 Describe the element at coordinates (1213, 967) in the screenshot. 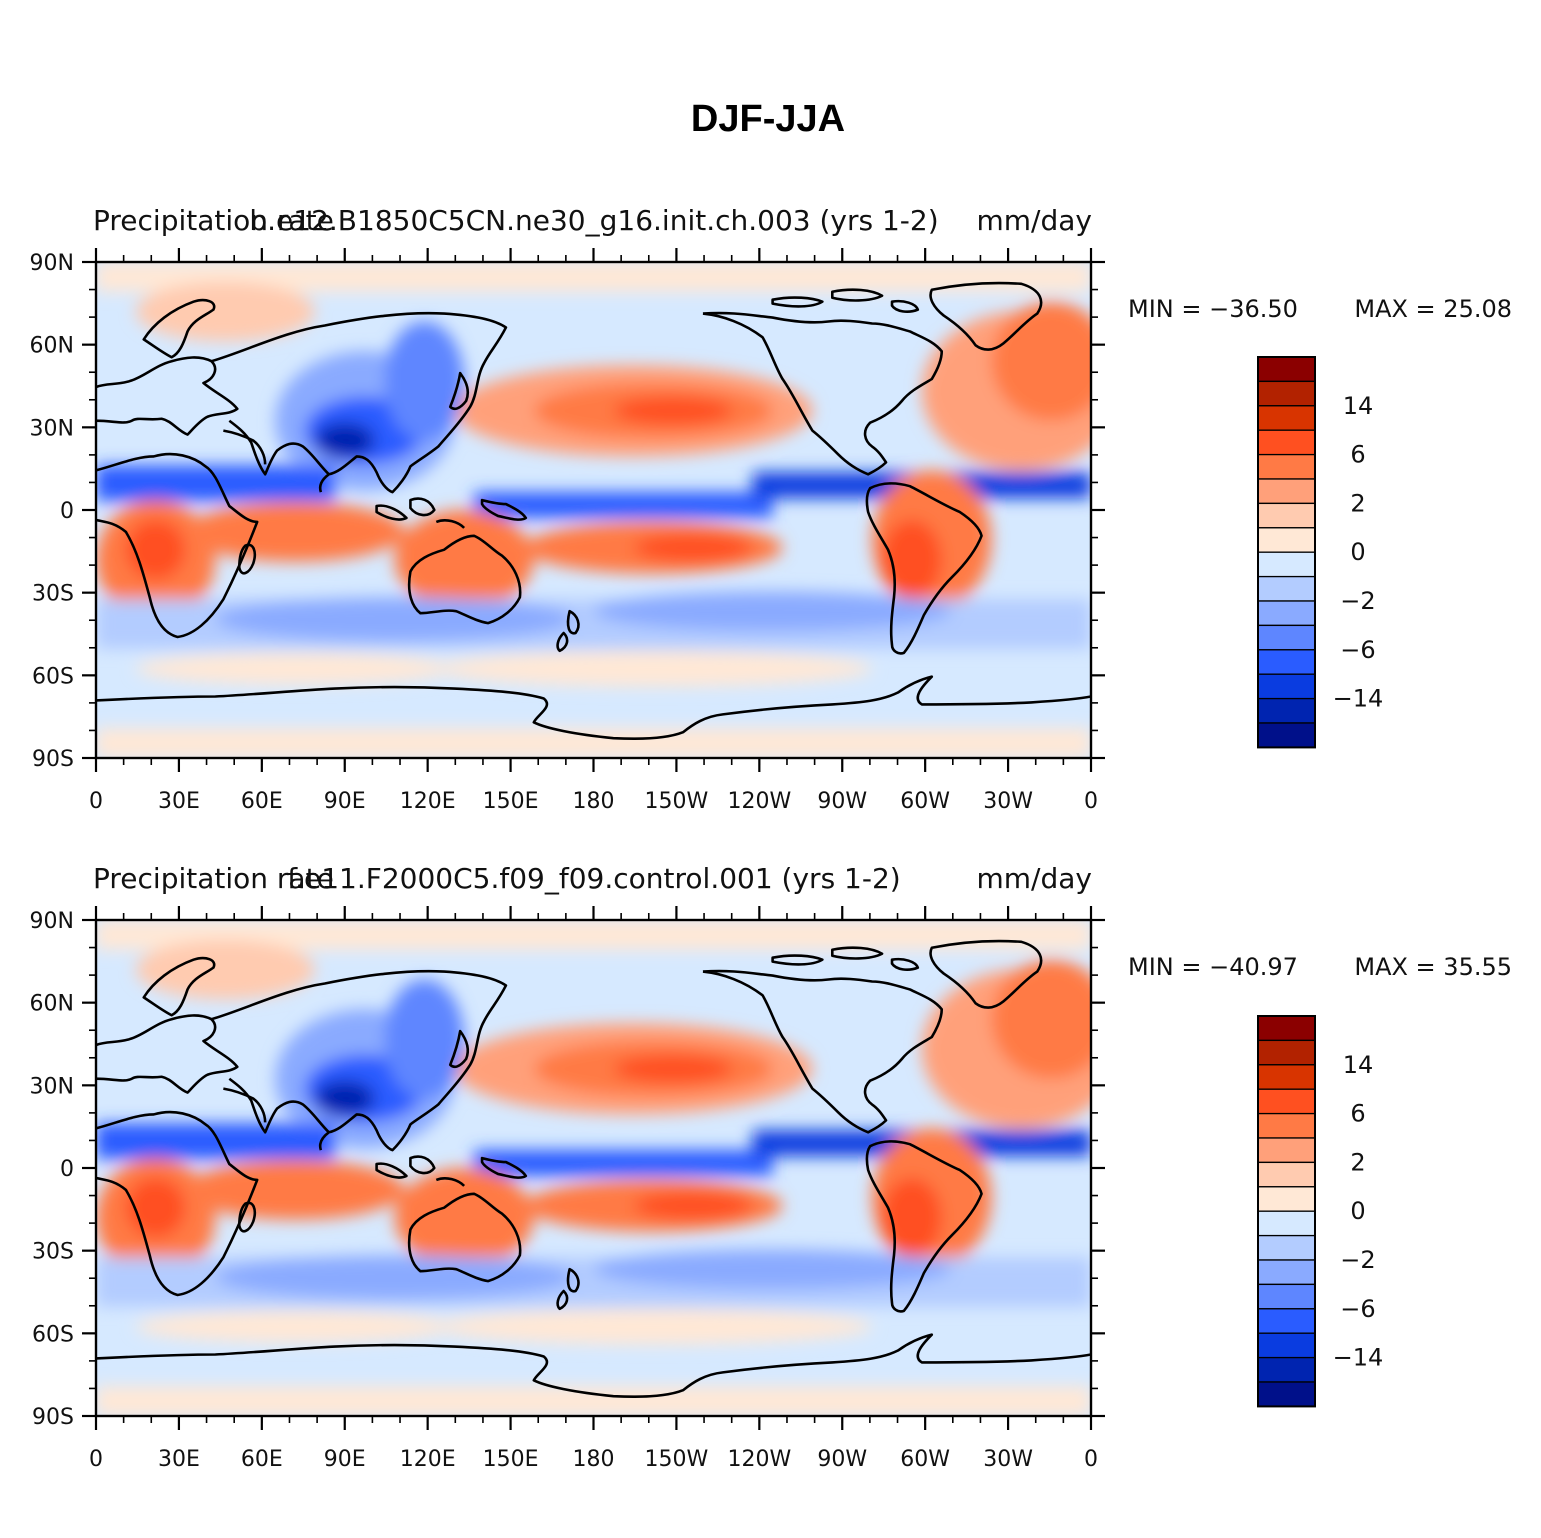

I see `panel-2-min-text: MIN = −40.97` at that location.